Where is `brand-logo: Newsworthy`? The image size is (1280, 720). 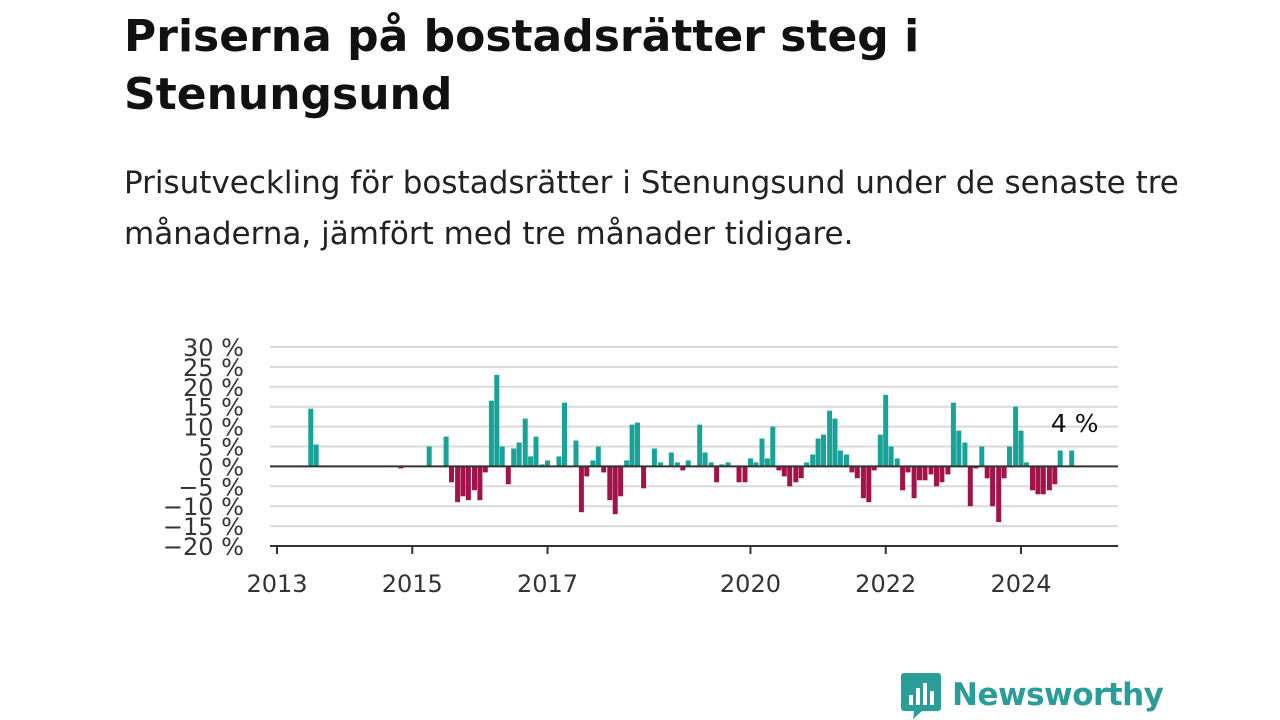 brand-logo: Newsworthy is located at coordinates (1032, 695).